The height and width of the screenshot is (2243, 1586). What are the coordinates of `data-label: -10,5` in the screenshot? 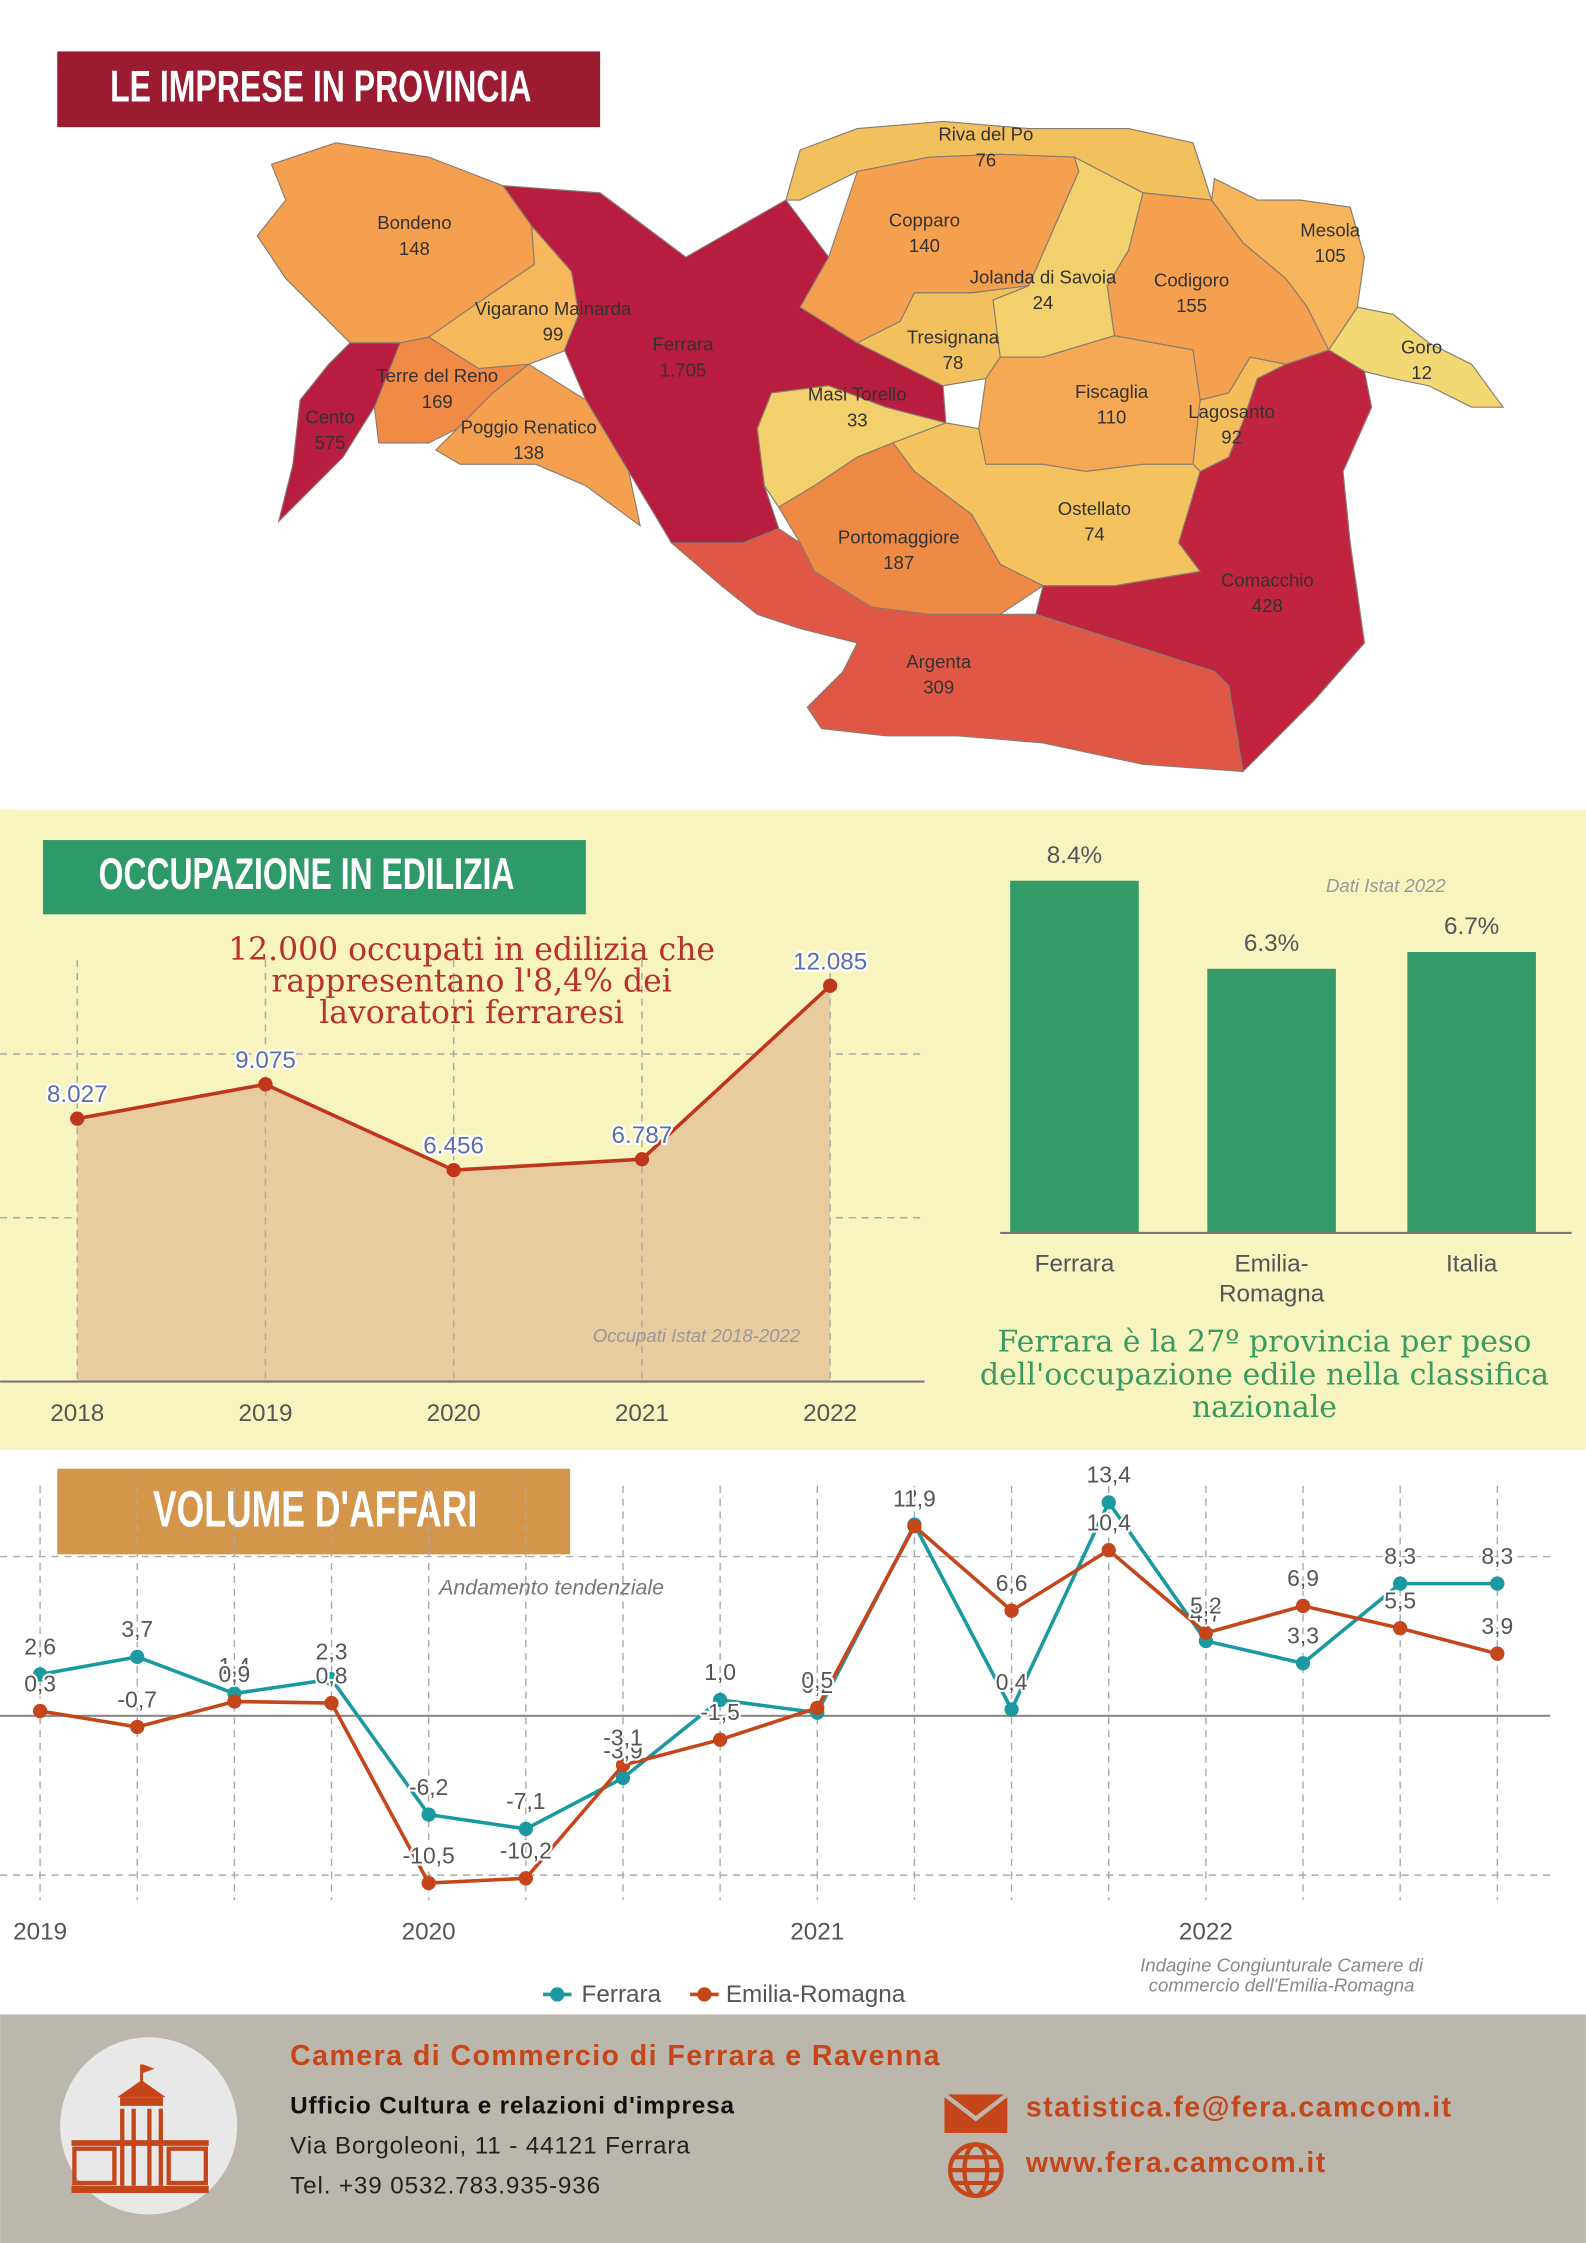 It's located at (429, 1855).